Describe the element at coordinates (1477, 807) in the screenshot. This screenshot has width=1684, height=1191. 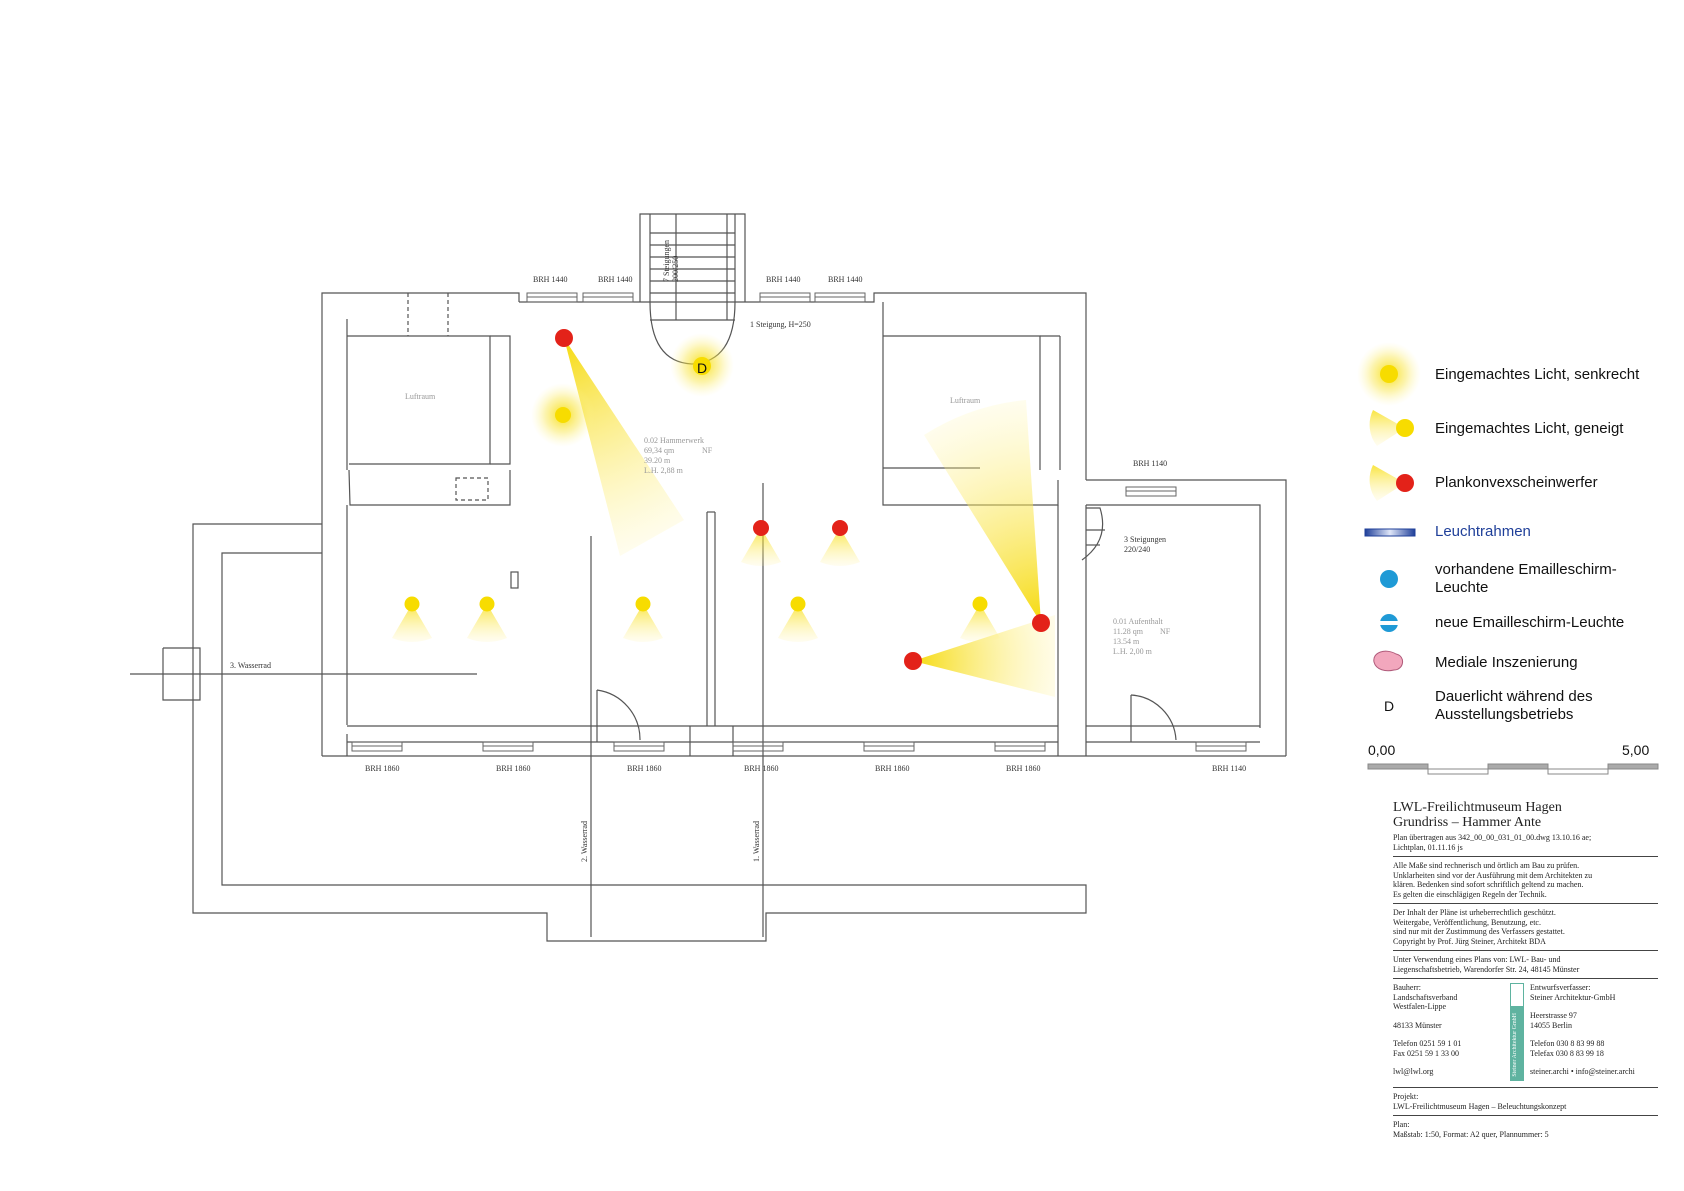
I see `title-line-1: LWL-Freilichtmuseum Hagen` at that location.